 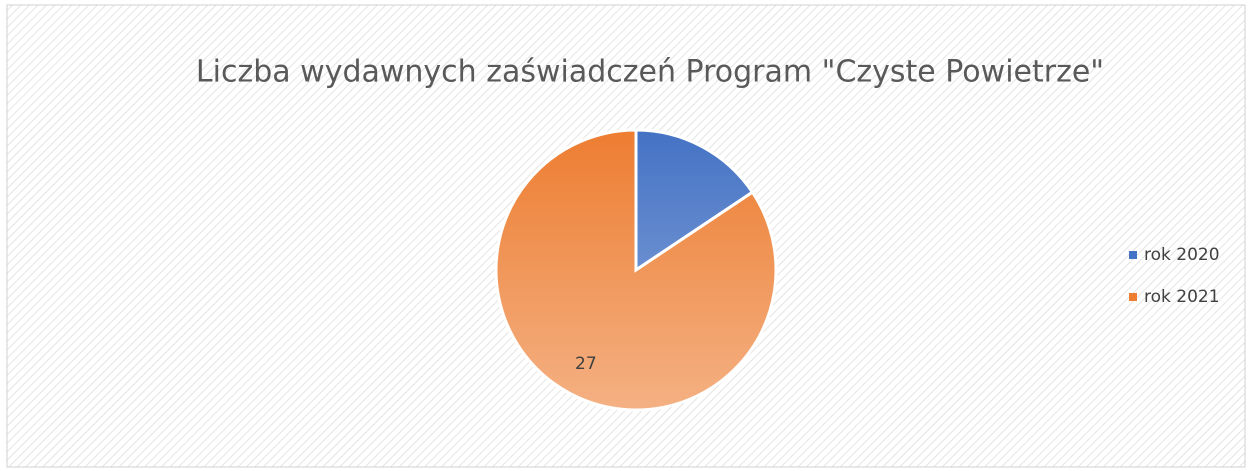 I want to click on legend-label: rok 2020, so click(x=1182, y=255).